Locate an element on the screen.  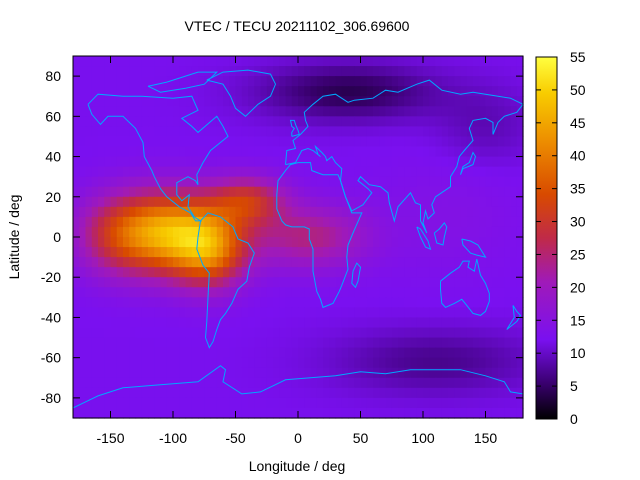
y-axis-label: Latitude / deg is located at coordinates (14, 237).